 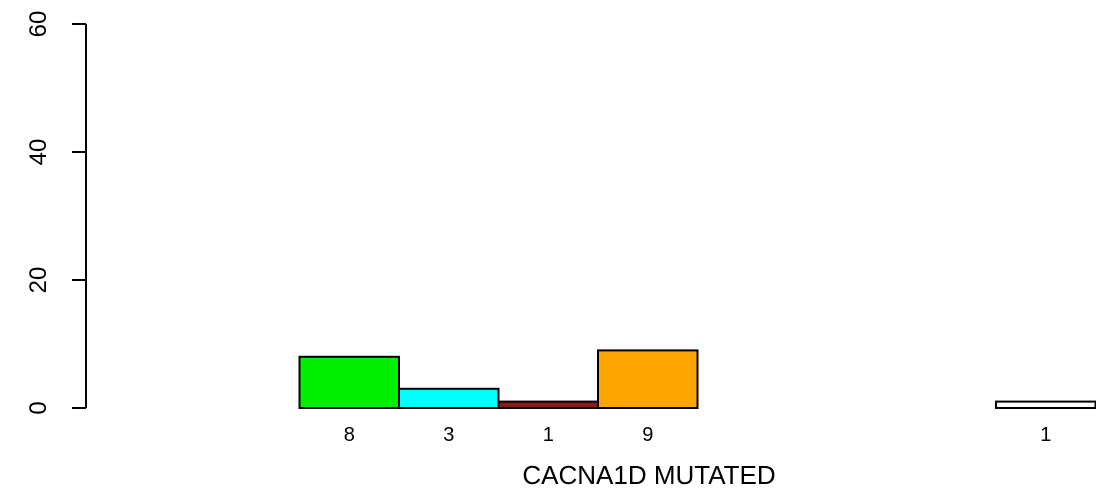 I want to click on y-tick-label: 20, so click(x=38, y=280).